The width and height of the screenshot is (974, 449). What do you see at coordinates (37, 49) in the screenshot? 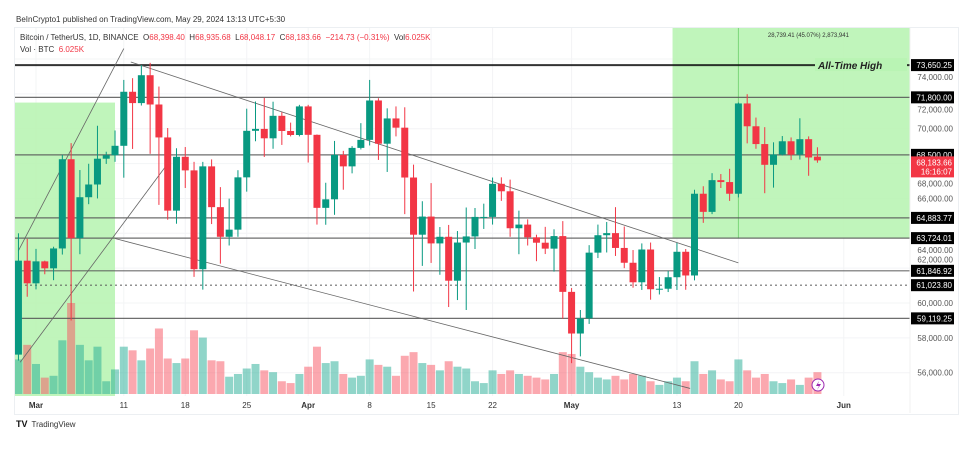
I see `volume-indicator-label: Vol · BTC` at bounding box center [37, 49].